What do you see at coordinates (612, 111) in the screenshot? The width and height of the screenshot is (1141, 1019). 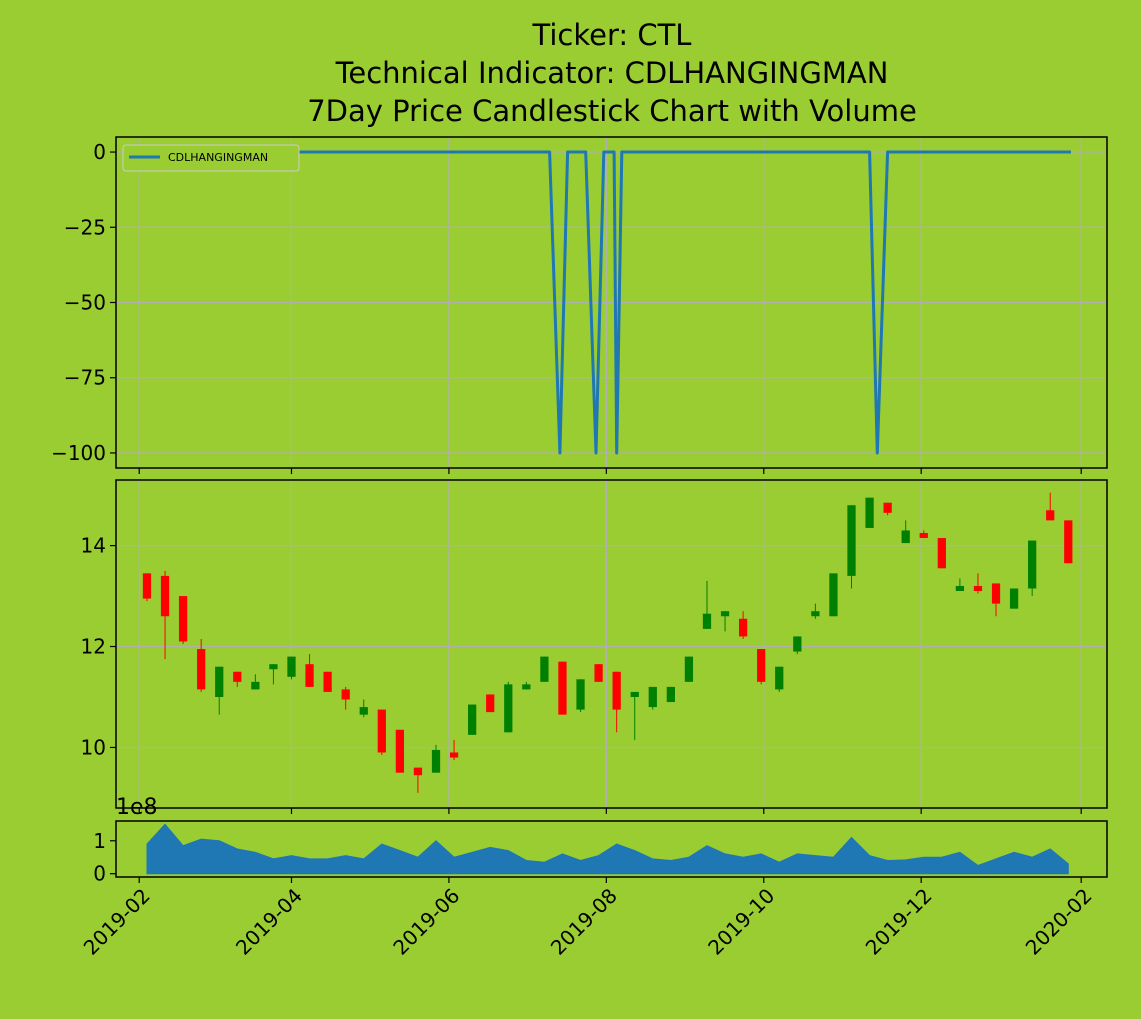 I see `title-line-chart: 7Day Price Candlestick Chart with Volume` at bounding box center [612, 111].